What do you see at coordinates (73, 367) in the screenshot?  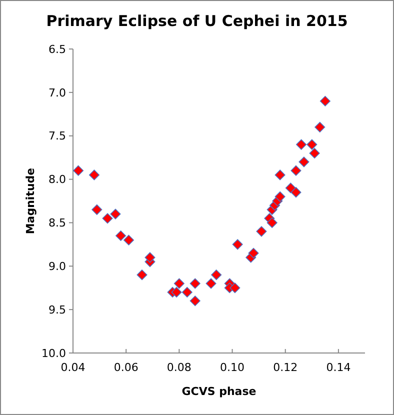 I see `x-tick-label: 0.04` at bounding box center [73, 367].